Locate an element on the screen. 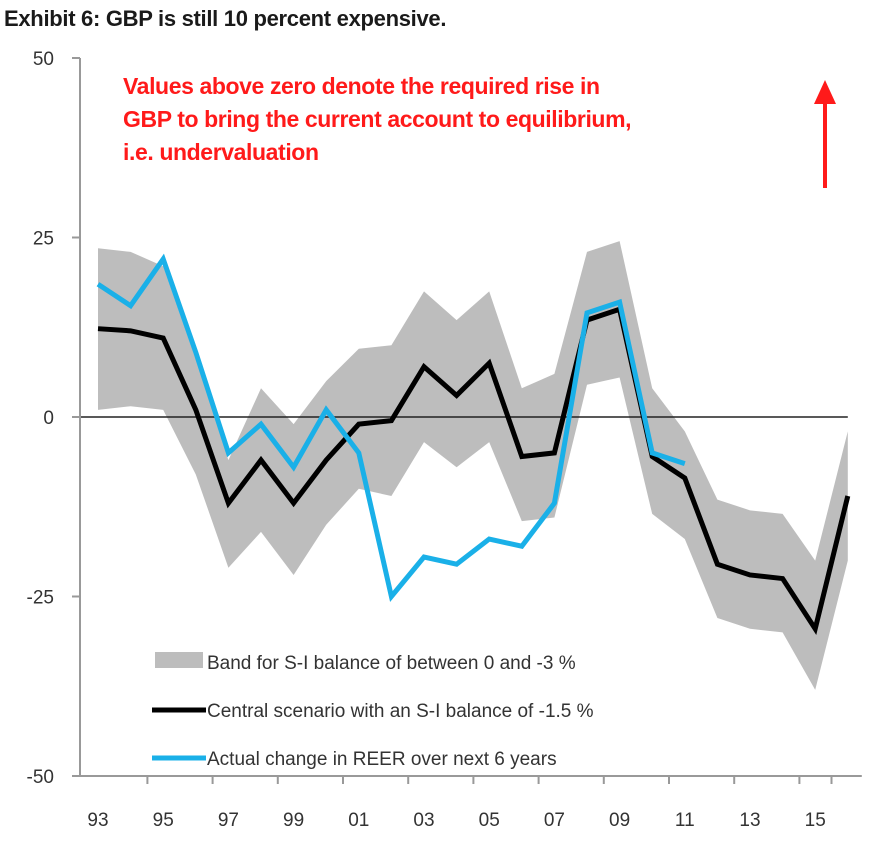 This screenshot has height=841, width=885. x-tick-label: 15 is located at coordinates (815, 820).